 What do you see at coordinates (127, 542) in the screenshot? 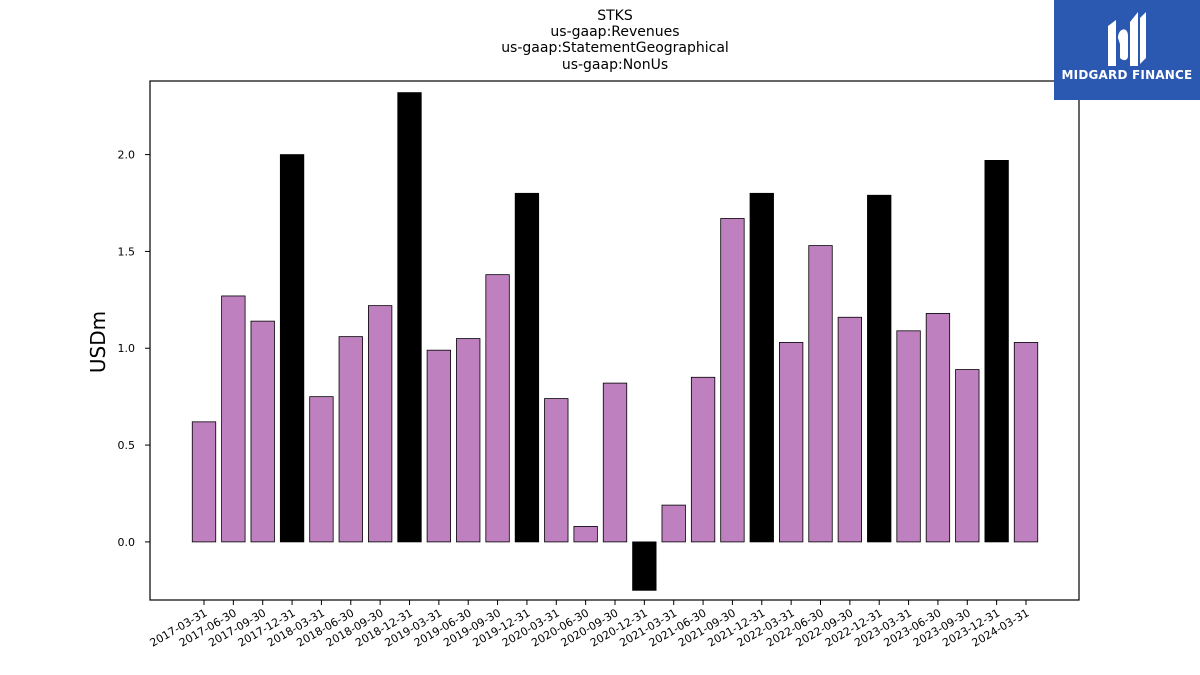
I see `y-tick-label: 0.0` at bounding box center [127, 542].